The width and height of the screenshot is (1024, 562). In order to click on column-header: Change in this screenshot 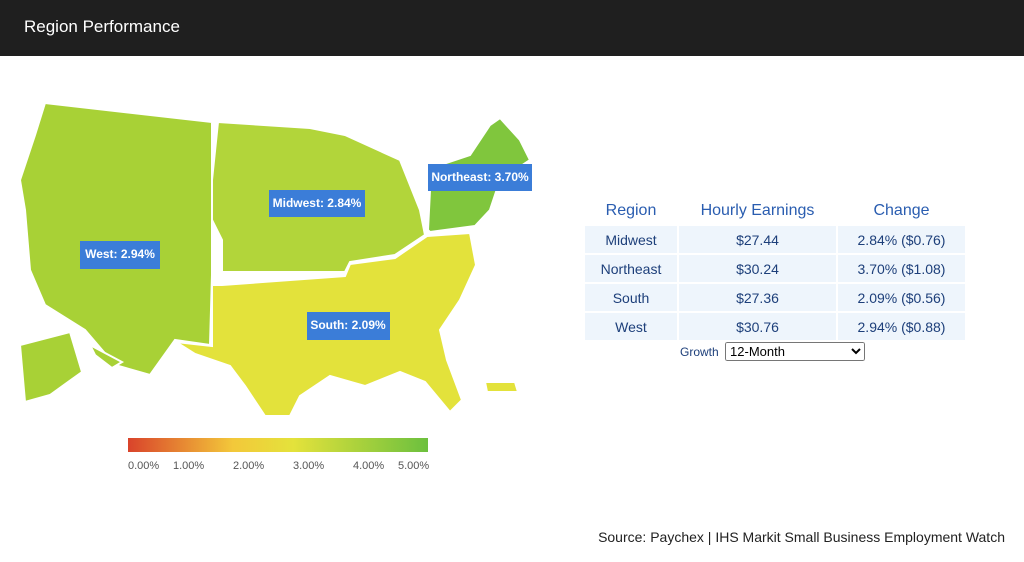, I will do `click(901, 210)`.